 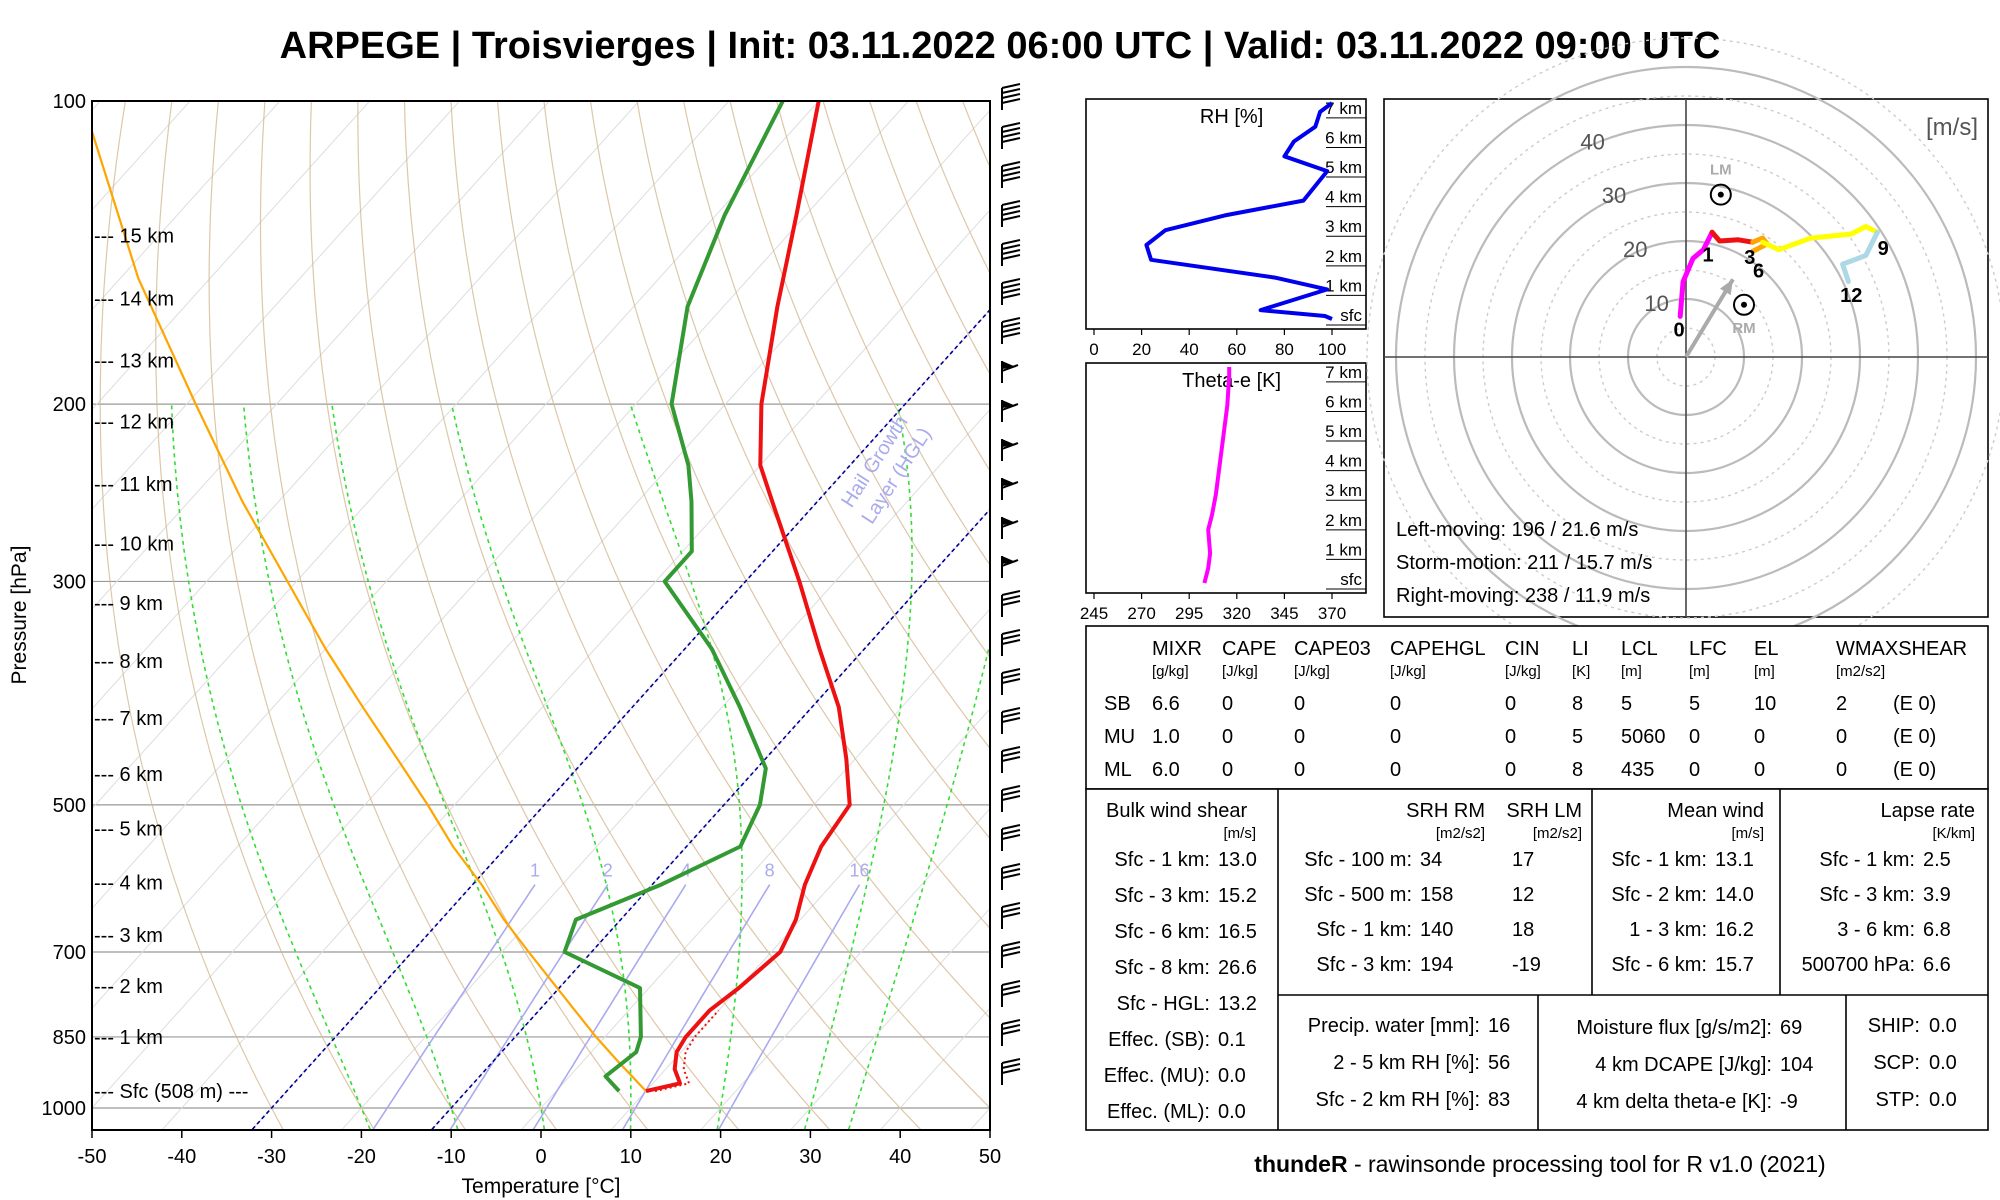 What do you see at coordinates (134, 299) in the screenshot?
I see `height-label: --- 14 km` at bounding box center [134, 299].